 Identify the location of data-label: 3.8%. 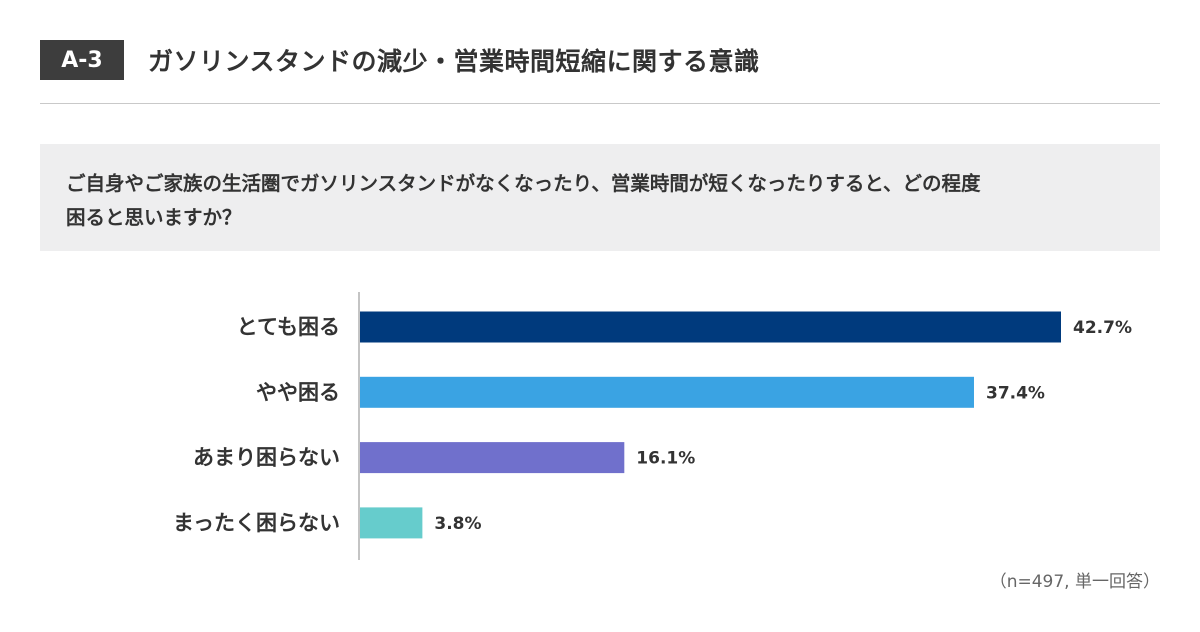
(457, 524).